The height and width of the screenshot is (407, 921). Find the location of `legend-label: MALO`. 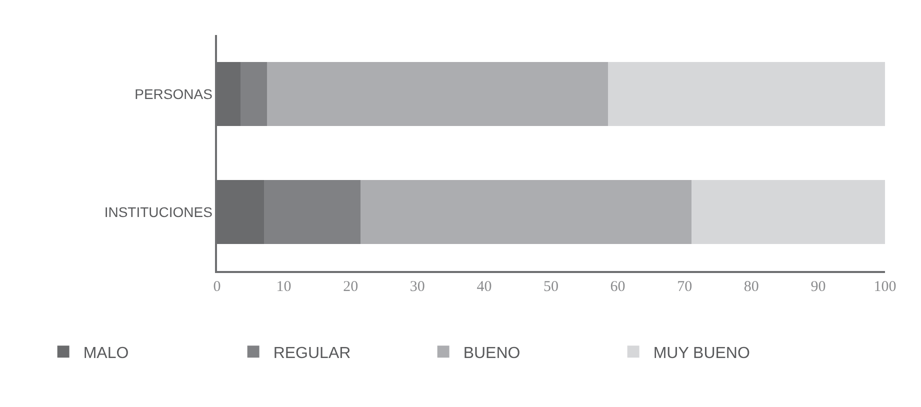

legend-label: MALO is located at coordinates (106, 353).